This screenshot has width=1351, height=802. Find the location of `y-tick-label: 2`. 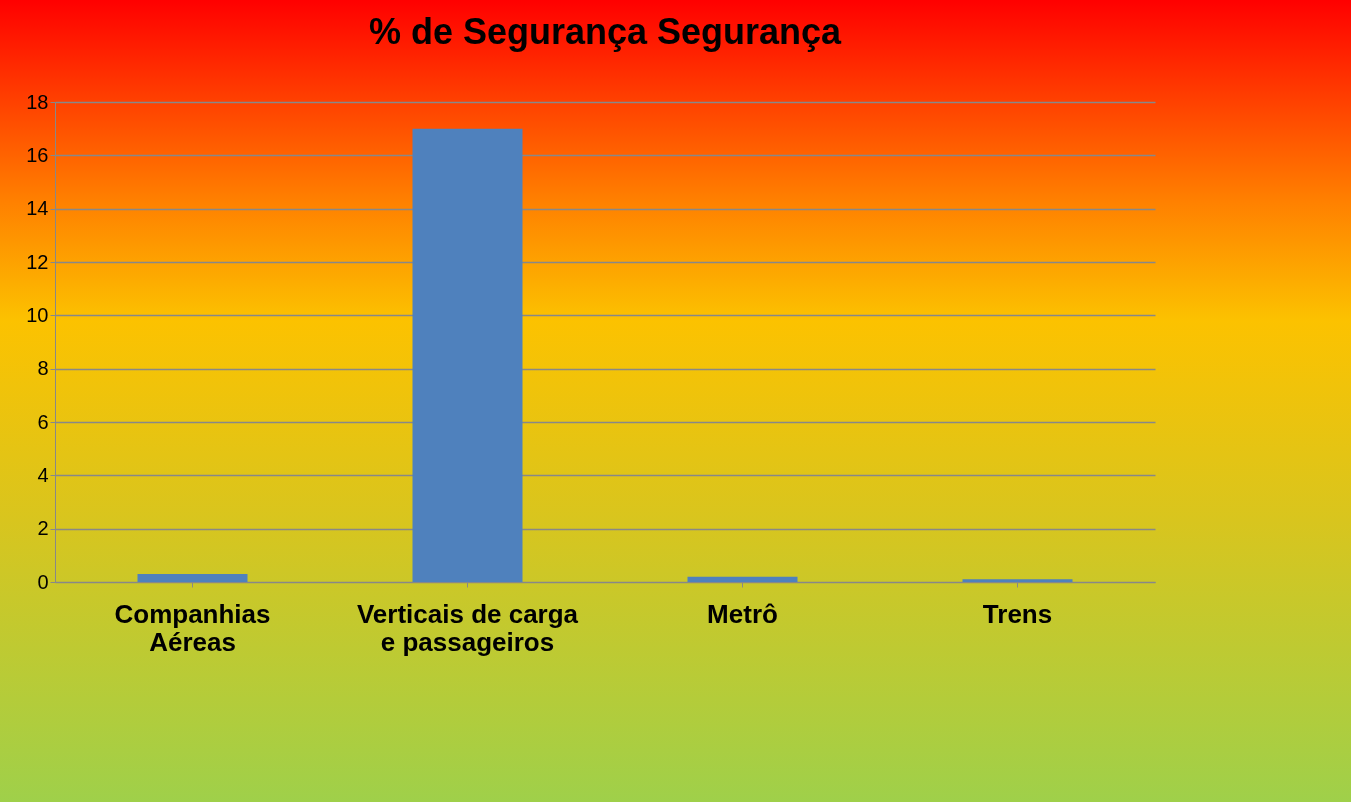

y-tick-label: 2 is located at coordinates (43, 528).